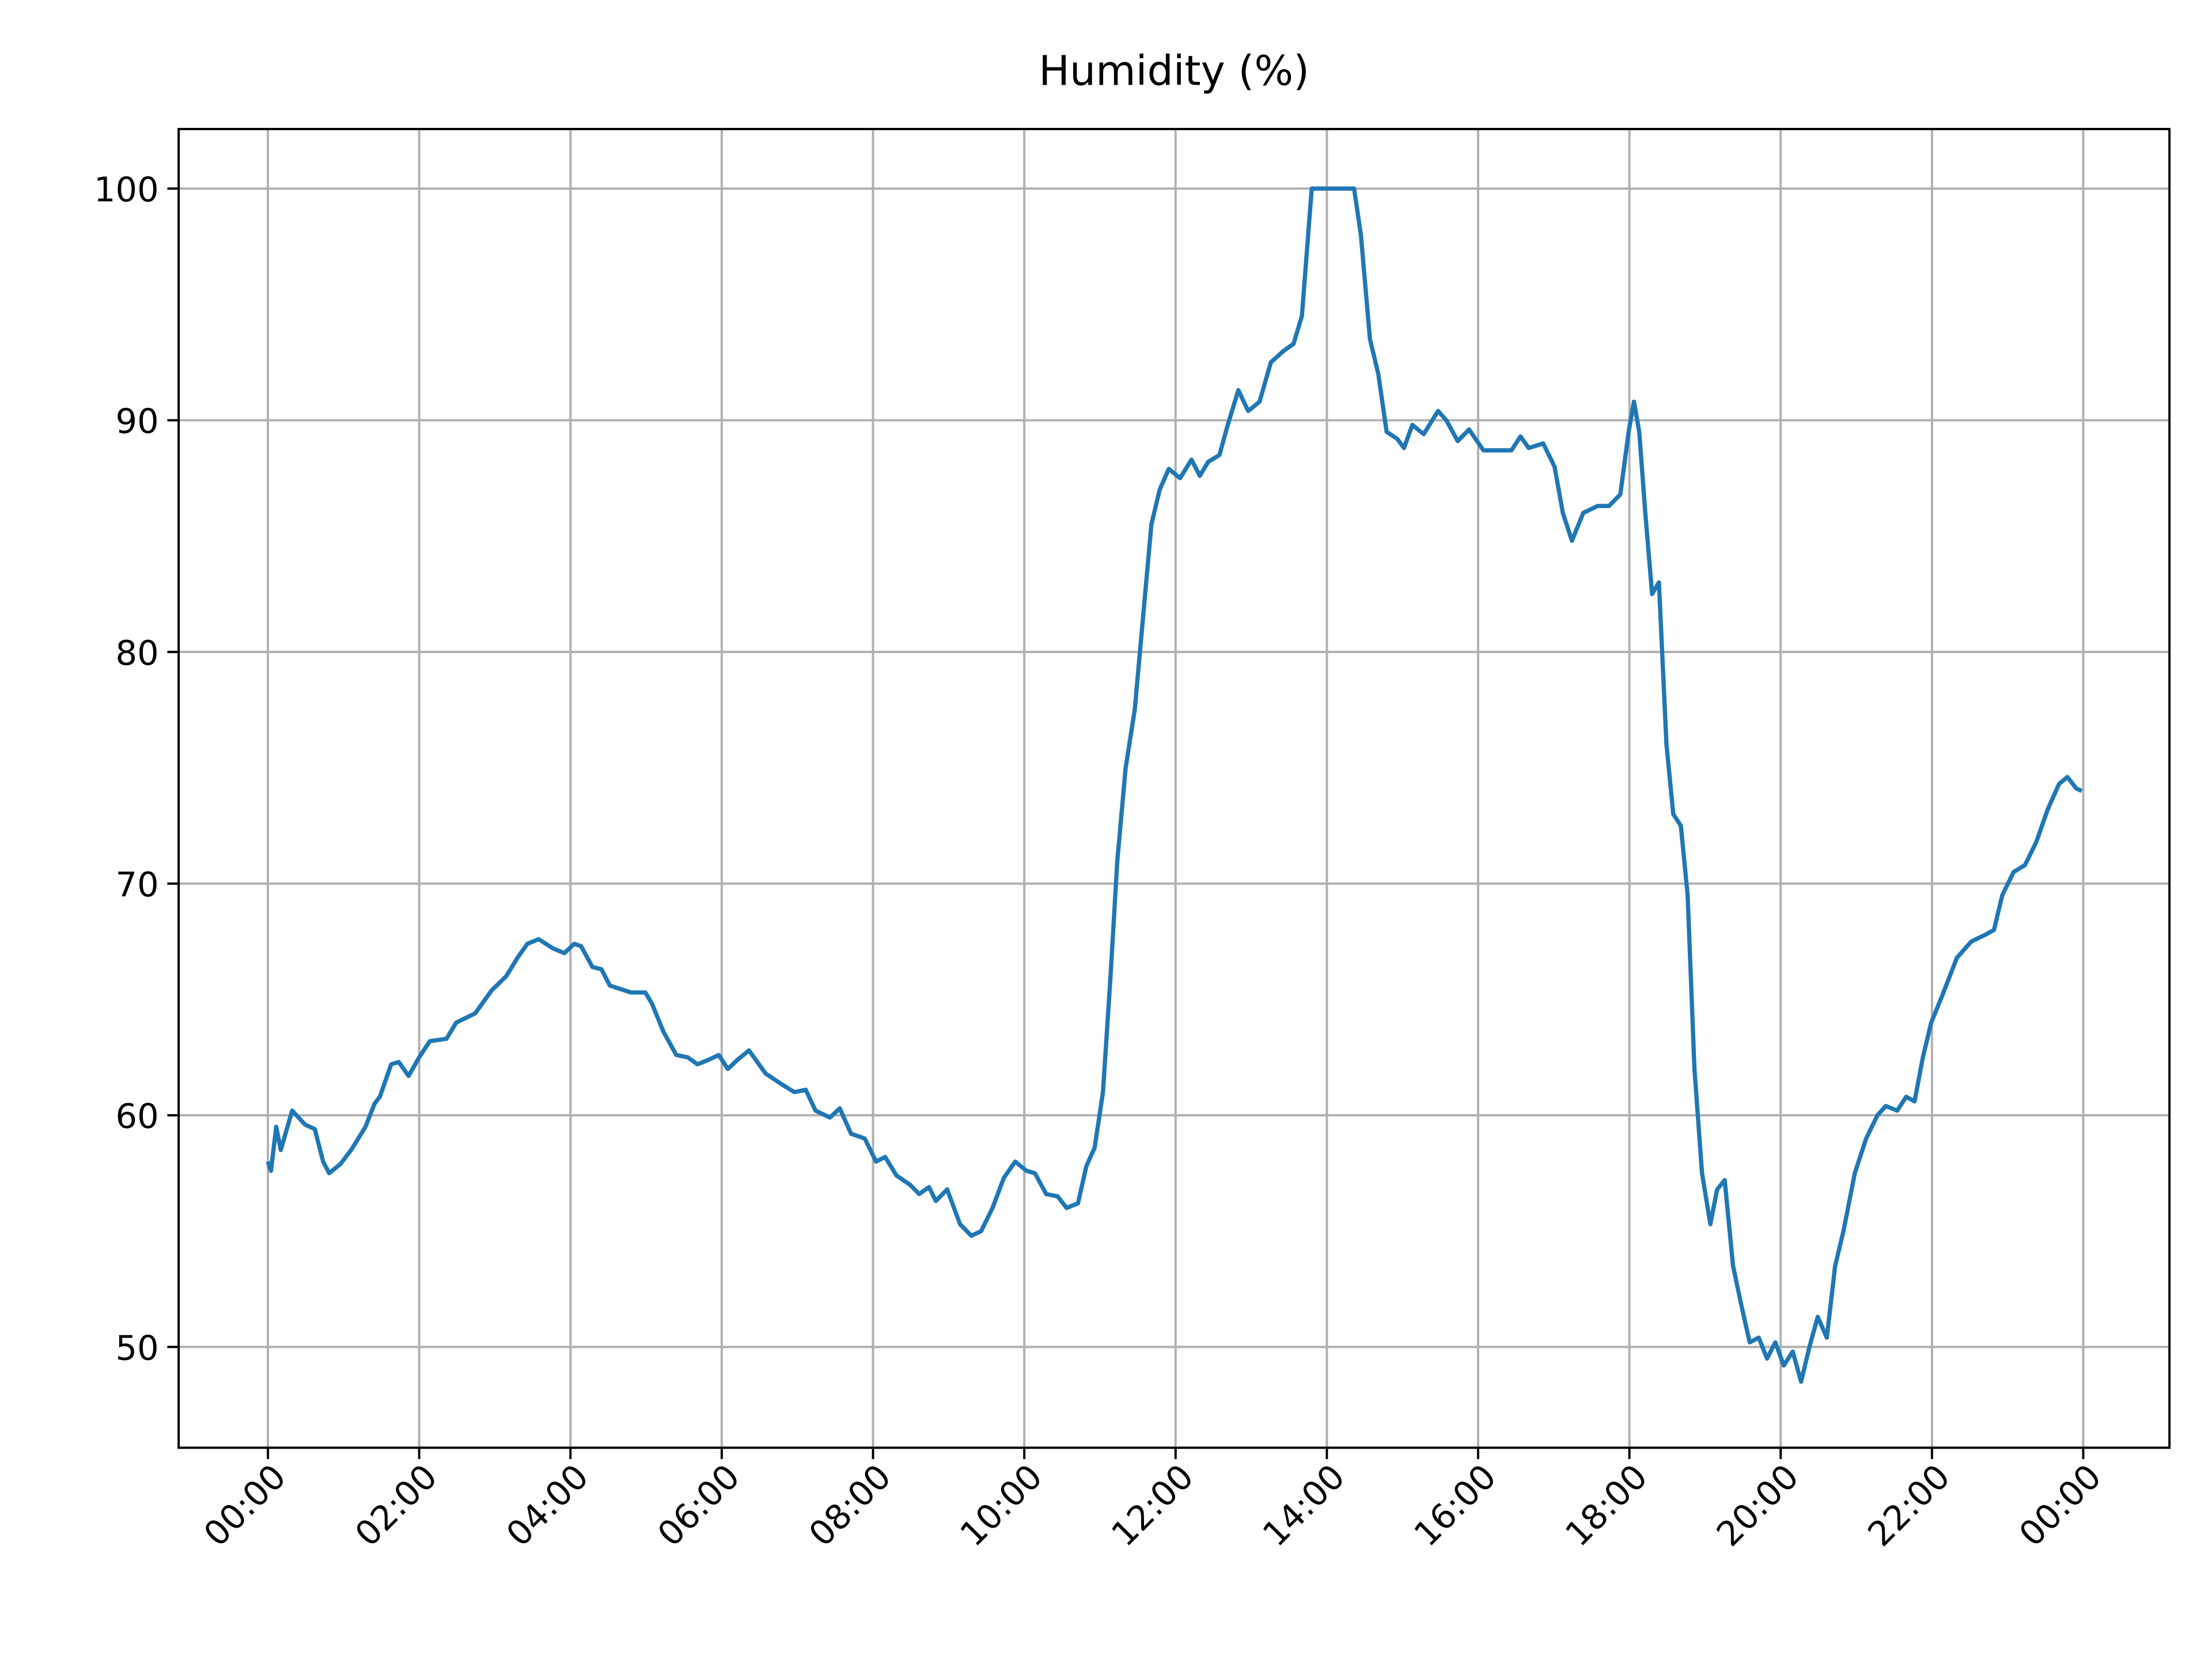 This screenshot has width=2212, height=1659. I want to click on y-tick-label: 100, so click(126, 190).